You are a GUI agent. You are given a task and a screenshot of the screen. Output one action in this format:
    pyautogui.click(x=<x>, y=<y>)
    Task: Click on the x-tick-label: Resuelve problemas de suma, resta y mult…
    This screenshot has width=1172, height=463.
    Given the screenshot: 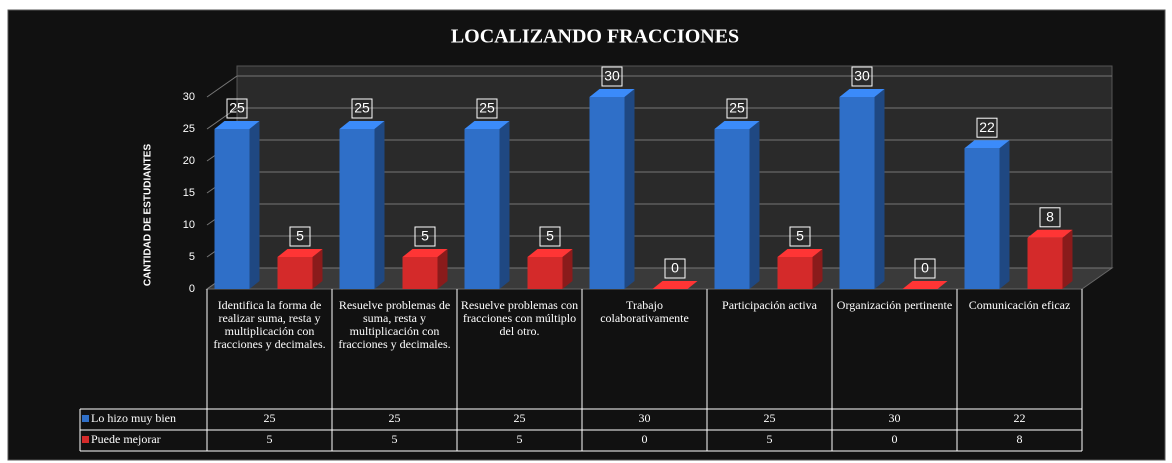 What is the action you would take?
    pyautogui.click(x=394, y=324)
    